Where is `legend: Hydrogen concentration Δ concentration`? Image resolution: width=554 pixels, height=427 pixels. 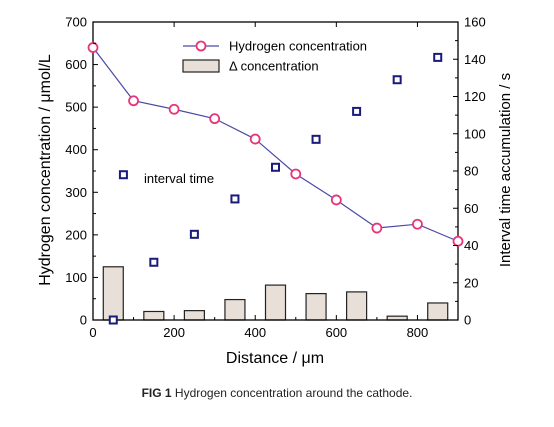 legend: Hydrogen concentration Δ concentration is located at coordinates (274, 56).